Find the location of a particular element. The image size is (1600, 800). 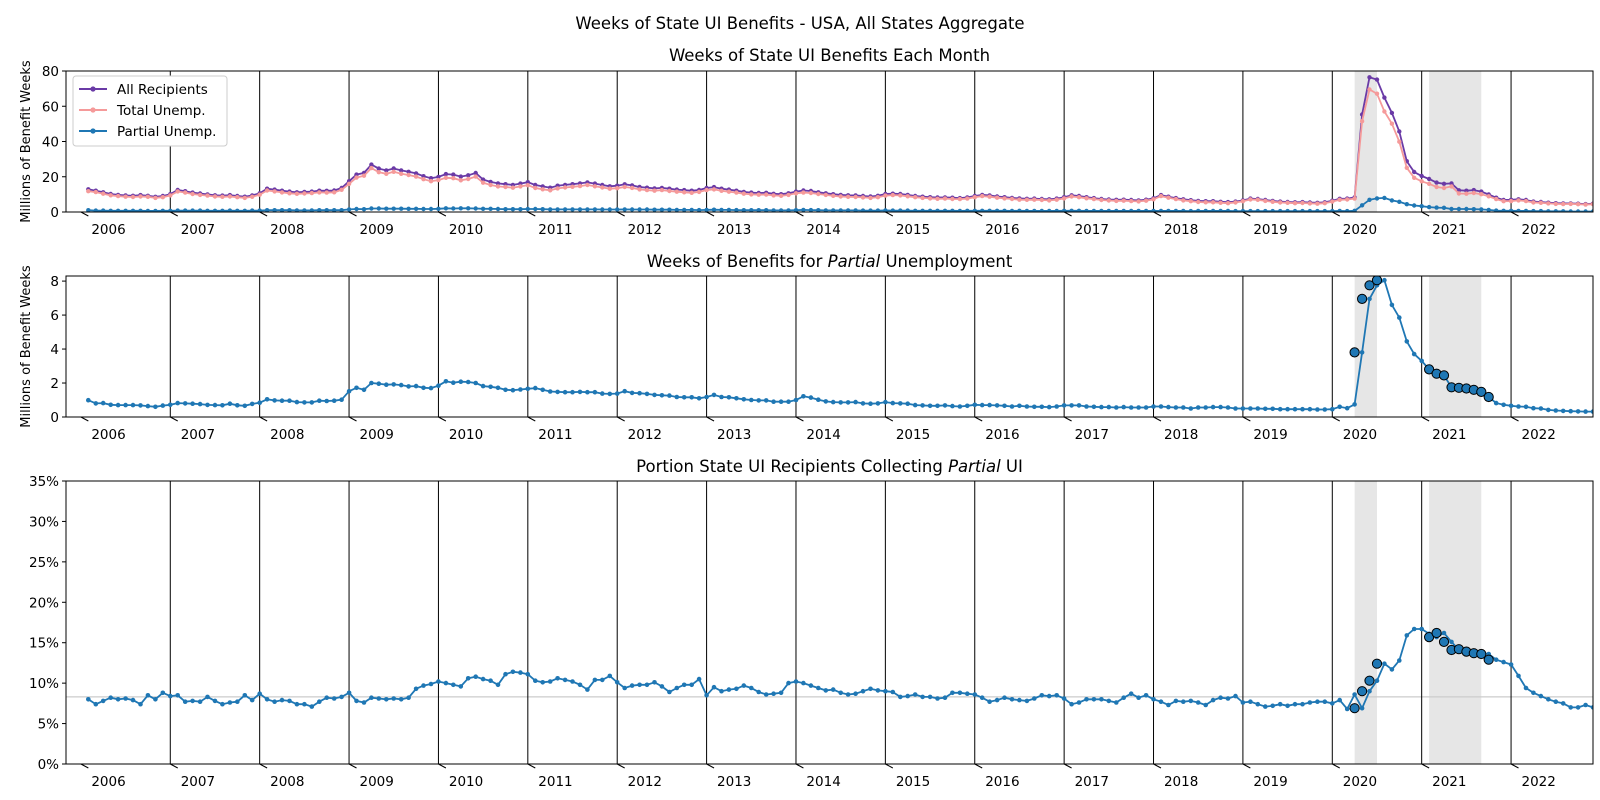

panel-title: Weeks of State UI Benefits Each Month is located at coordinates (829, 55).